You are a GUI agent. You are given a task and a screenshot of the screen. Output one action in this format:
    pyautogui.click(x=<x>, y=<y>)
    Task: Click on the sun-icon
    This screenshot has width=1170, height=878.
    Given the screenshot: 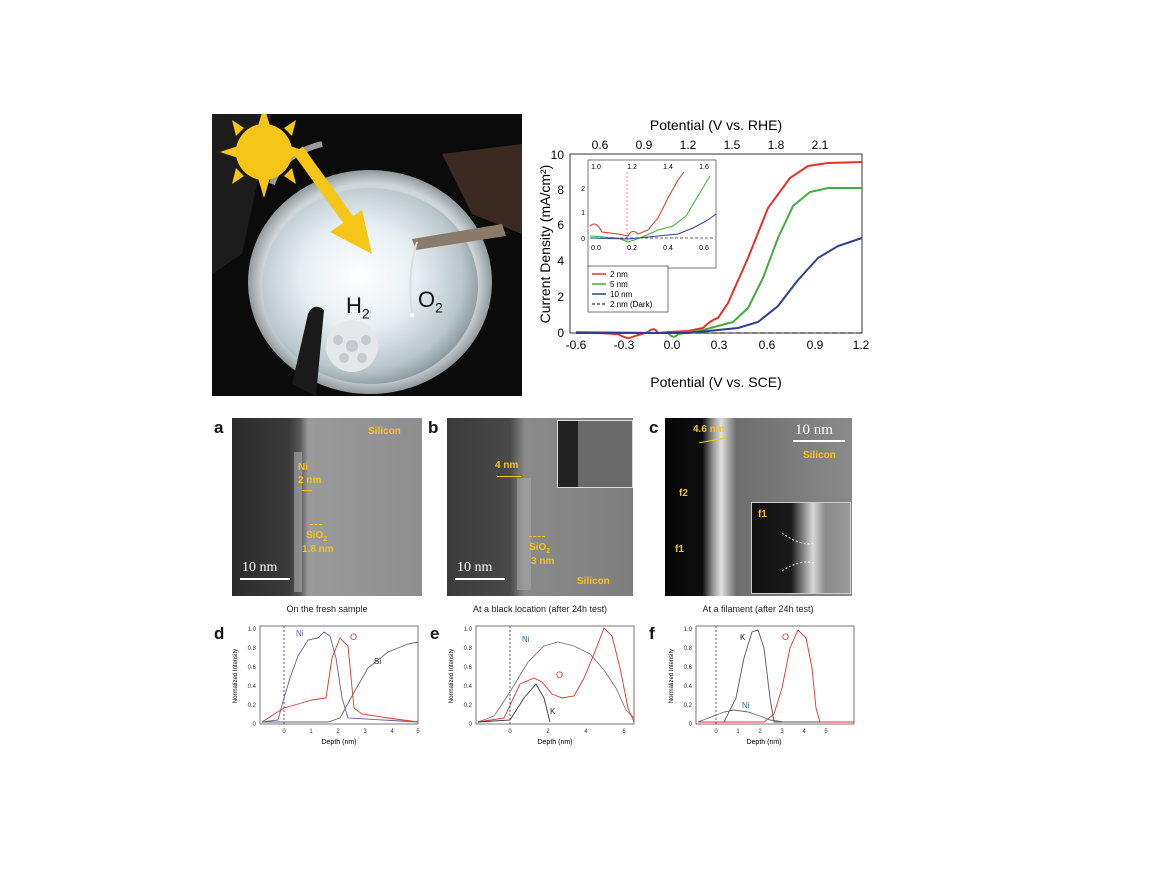 What is the action you would take?
    pyautogui.click(x=264, y=156)
    